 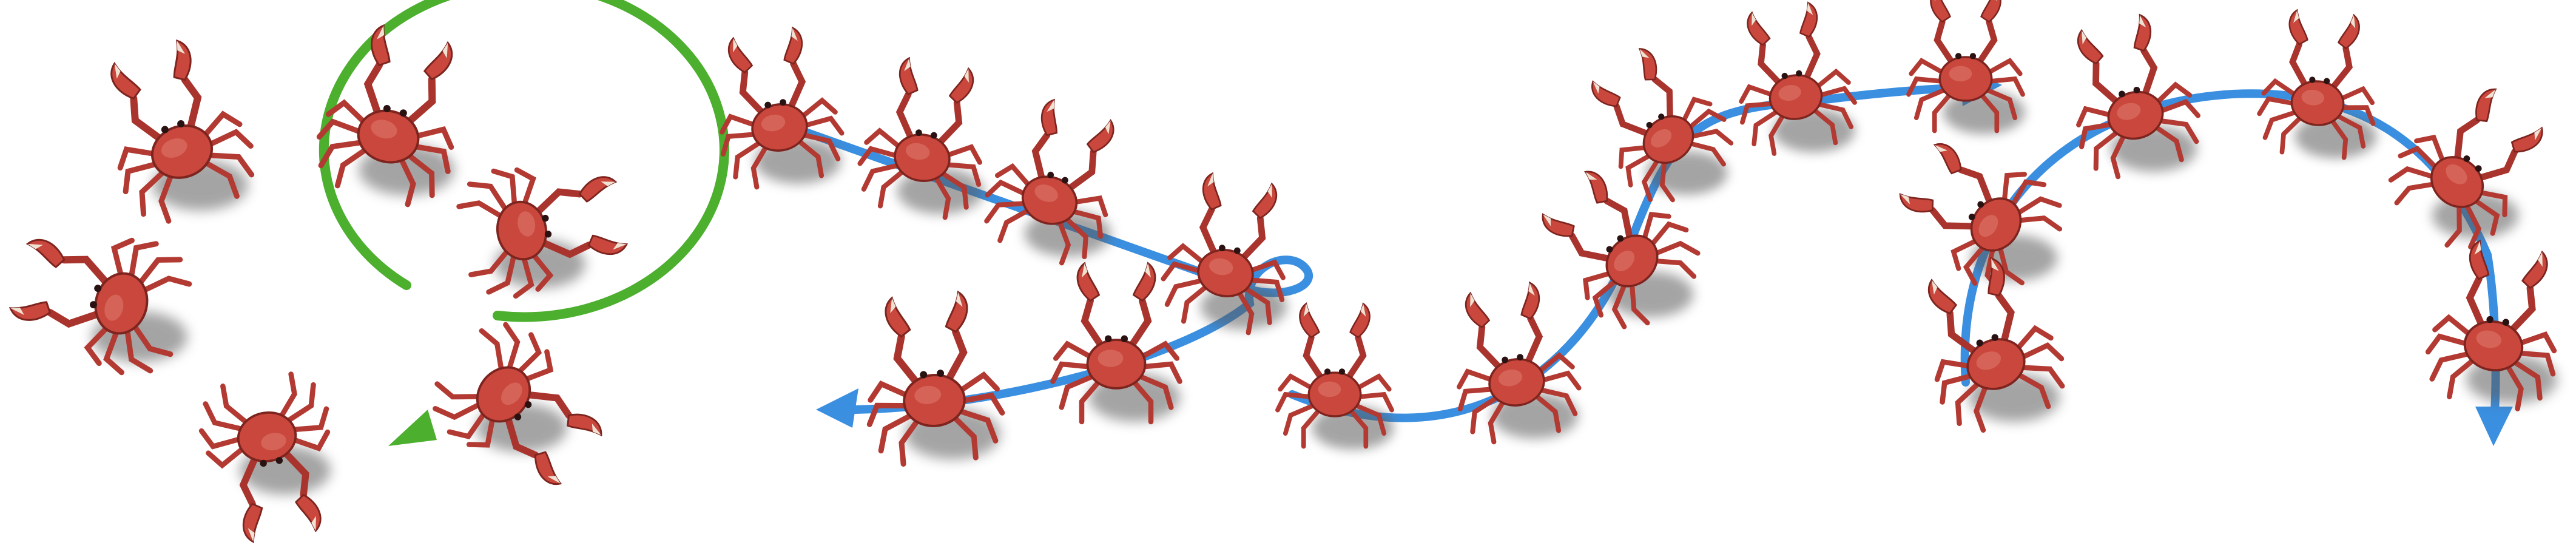 I want to click on circular-path-group, so click(x=524, y=223).